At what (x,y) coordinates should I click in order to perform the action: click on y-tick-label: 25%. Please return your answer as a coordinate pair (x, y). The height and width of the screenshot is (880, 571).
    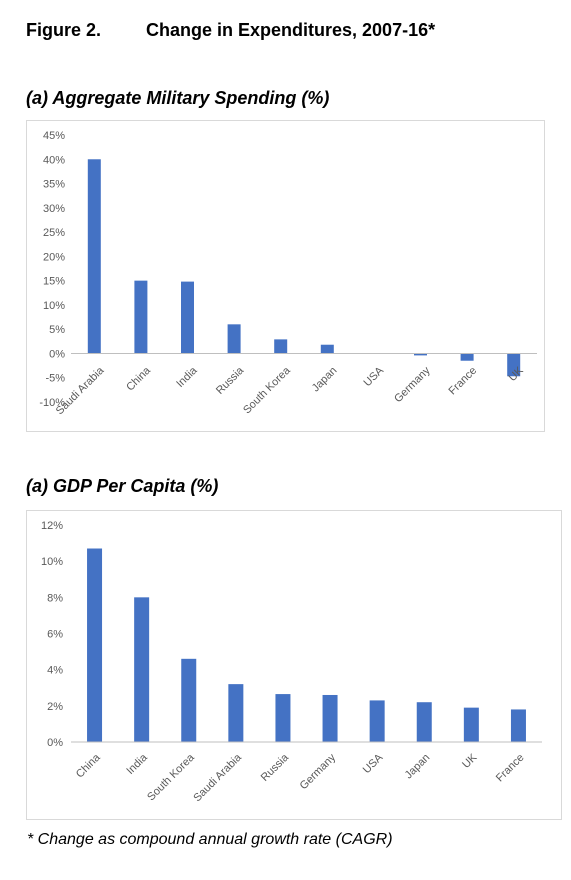
    Looking at the image, I should click on (54, 233).